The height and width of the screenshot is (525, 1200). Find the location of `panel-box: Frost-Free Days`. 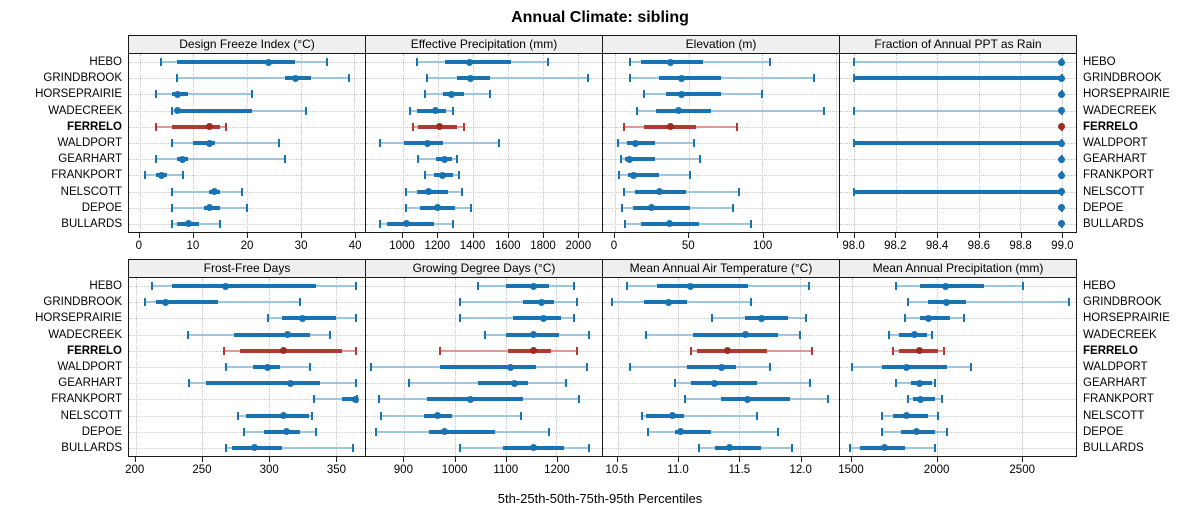

panel-box: Frost-Free Days is located at coordinates (247, 358).